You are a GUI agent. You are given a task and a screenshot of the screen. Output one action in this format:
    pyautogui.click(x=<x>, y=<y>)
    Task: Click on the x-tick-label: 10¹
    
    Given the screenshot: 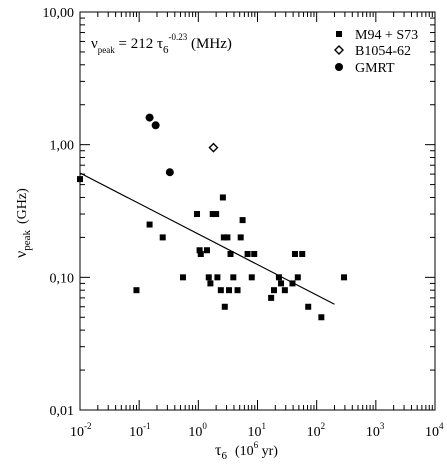 What is the action you would take?
    pyautogui.click(x=257, y=430)
    